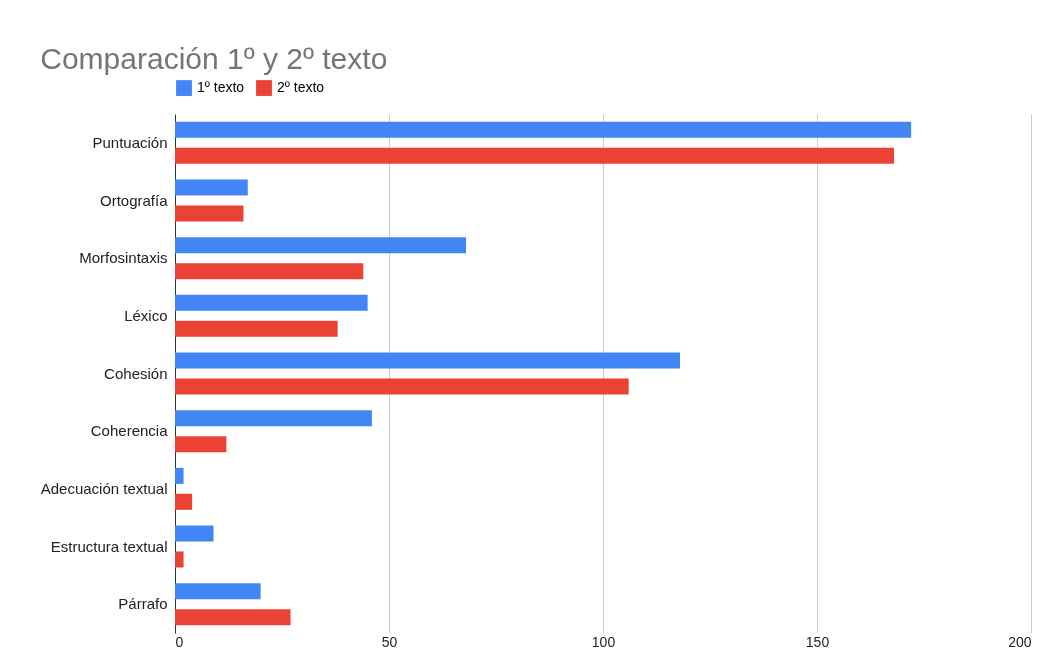 The width and height of the screenshot is (1061, 664). What do you see at coordinates (389, 641) in the screenshot?
I see `x-tick-label: 50` at bounding box center [389, 641].